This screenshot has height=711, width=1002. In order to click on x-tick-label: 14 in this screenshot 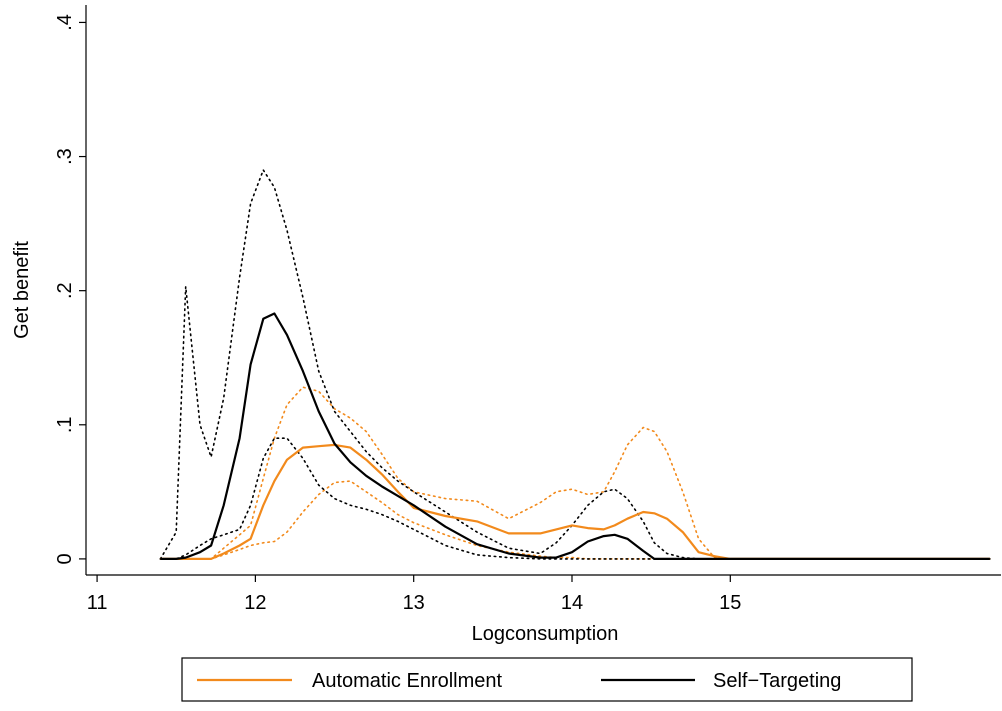, I will do `click(572, 603)`.